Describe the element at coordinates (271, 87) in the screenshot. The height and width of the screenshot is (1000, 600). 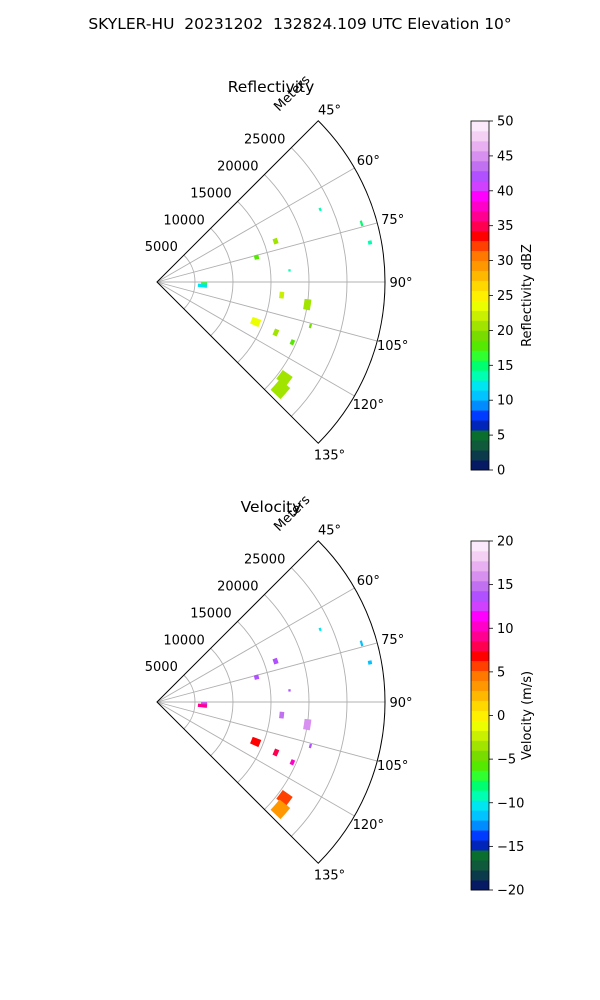
I see `panel-title: Reflectivity` at that location.